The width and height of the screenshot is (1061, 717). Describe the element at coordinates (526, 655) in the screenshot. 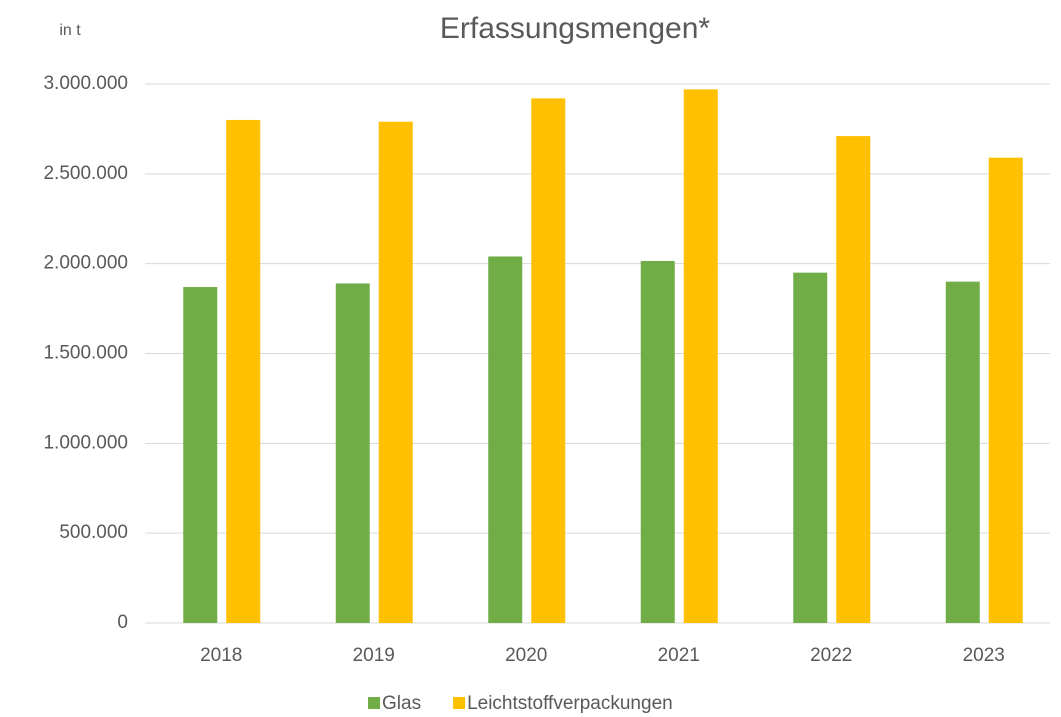

I see `x-tick-label: 2020` at that location.